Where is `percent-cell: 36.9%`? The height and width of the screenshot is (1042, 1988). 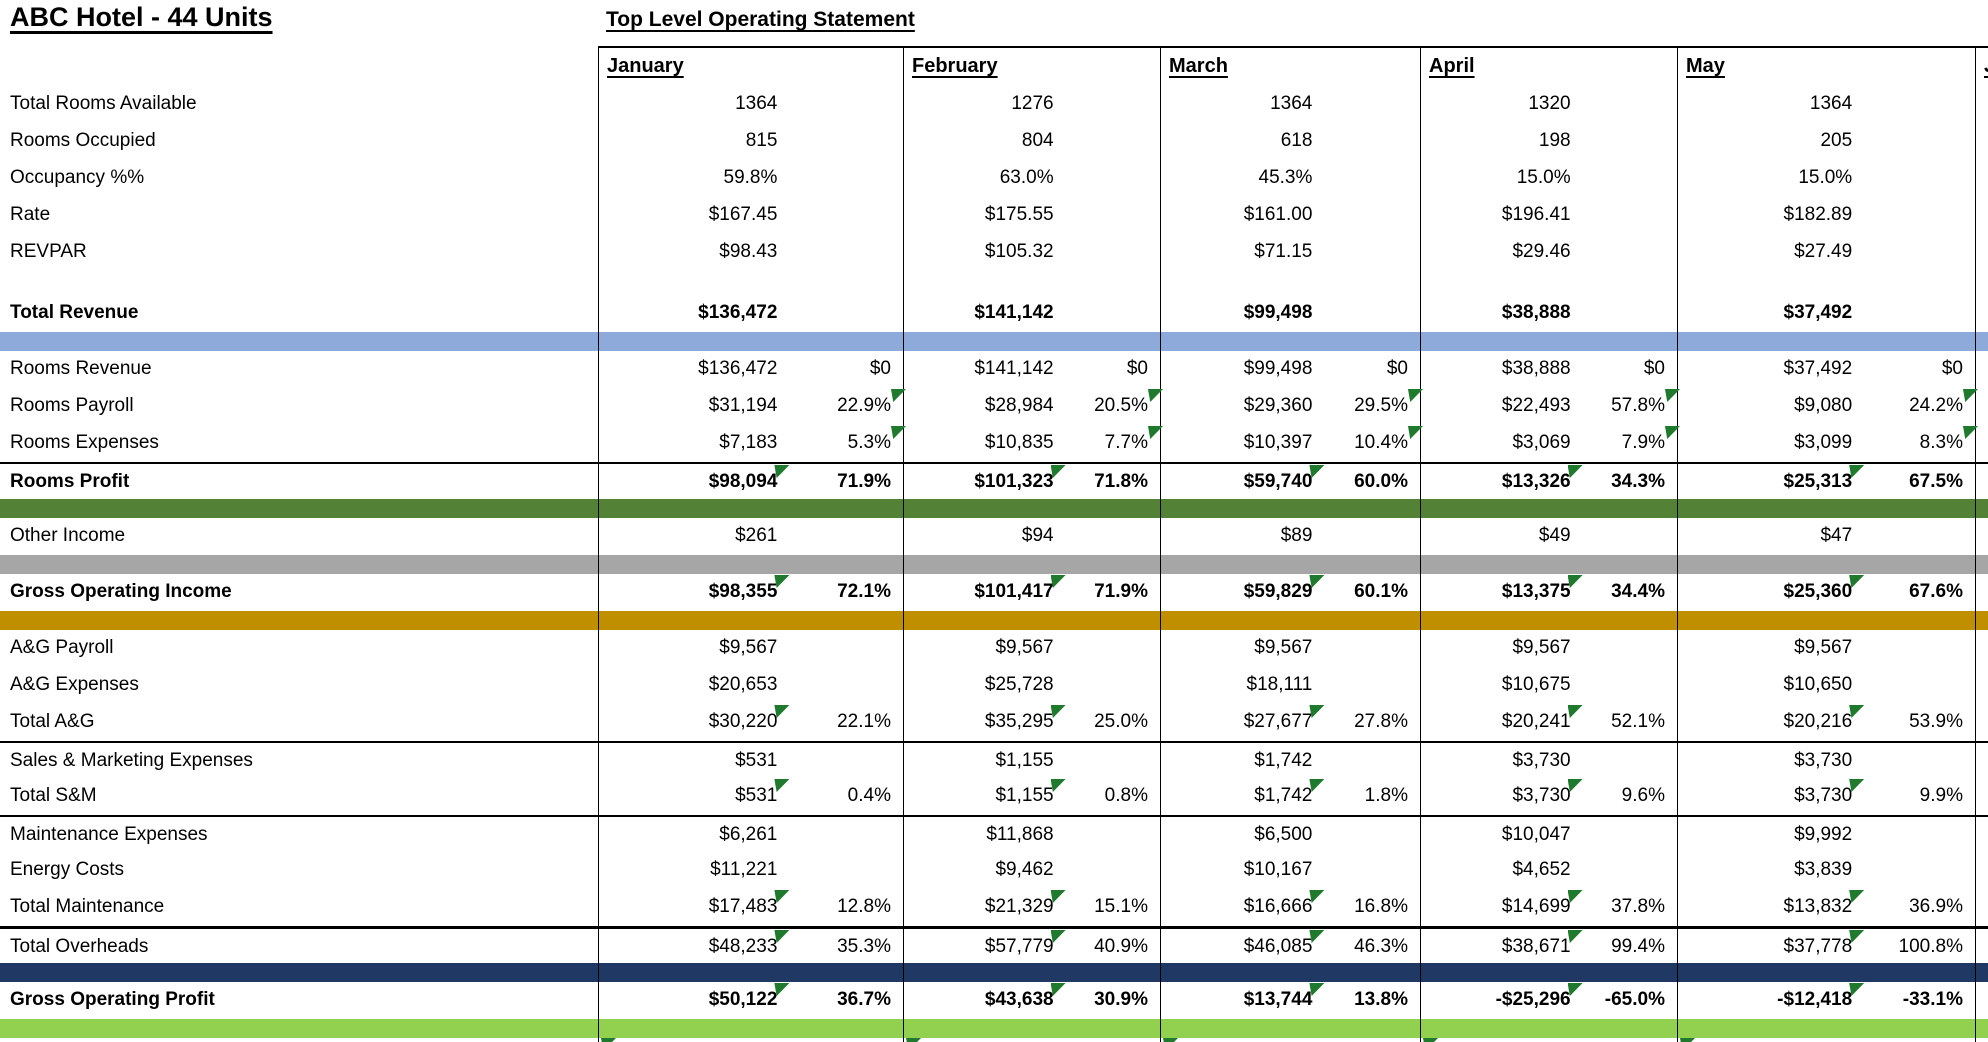
percent-cell: 36.9% is located at coordinates (1915, 907).